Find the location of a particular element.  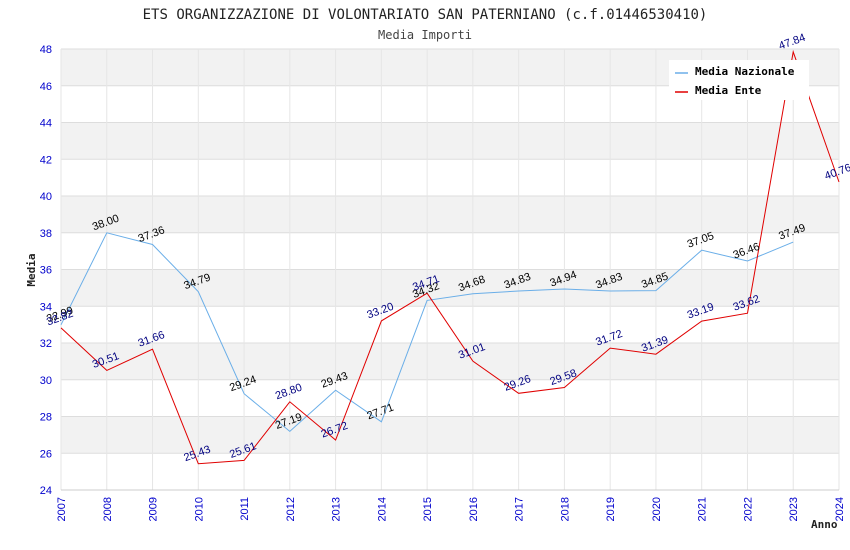

x-tick-label: 2019 is located at coordinates (611, 509).